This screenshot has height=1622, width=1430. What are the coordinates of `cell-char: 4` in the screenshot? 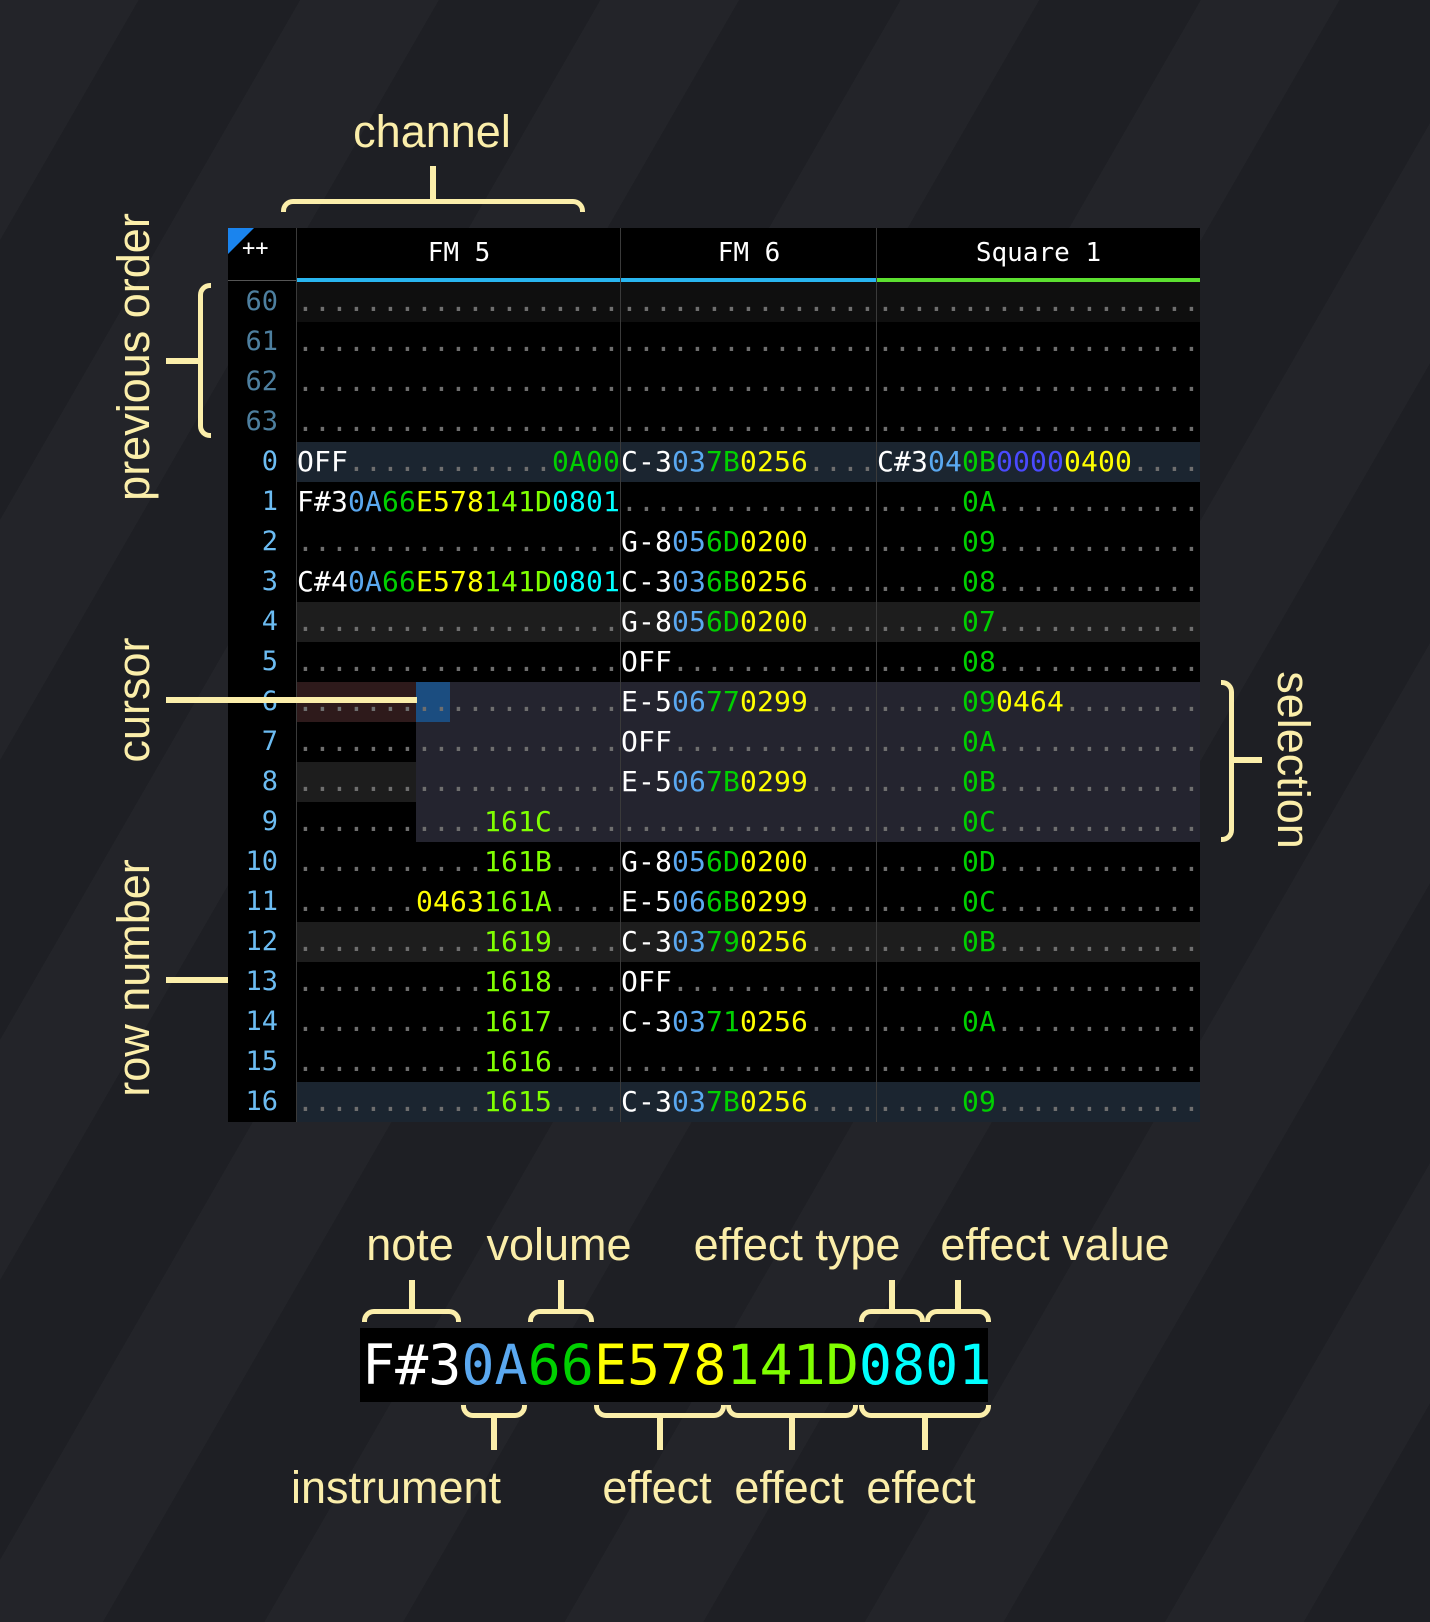 It's located at (441, 901).